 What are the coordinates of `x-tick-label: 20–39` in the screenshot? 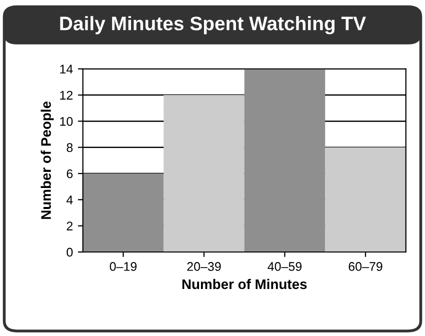 It's located at (204, 266).